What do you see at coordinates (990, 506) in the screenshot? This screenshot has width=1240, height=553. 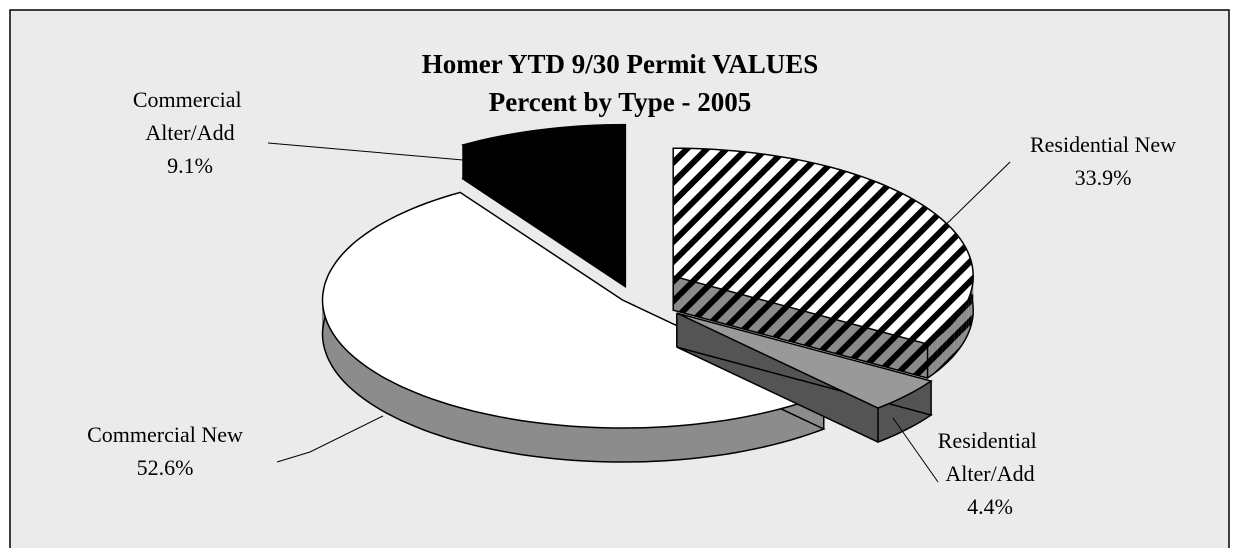 I see `slice-value-label: 4.4%` at bounding box center [990, 506].